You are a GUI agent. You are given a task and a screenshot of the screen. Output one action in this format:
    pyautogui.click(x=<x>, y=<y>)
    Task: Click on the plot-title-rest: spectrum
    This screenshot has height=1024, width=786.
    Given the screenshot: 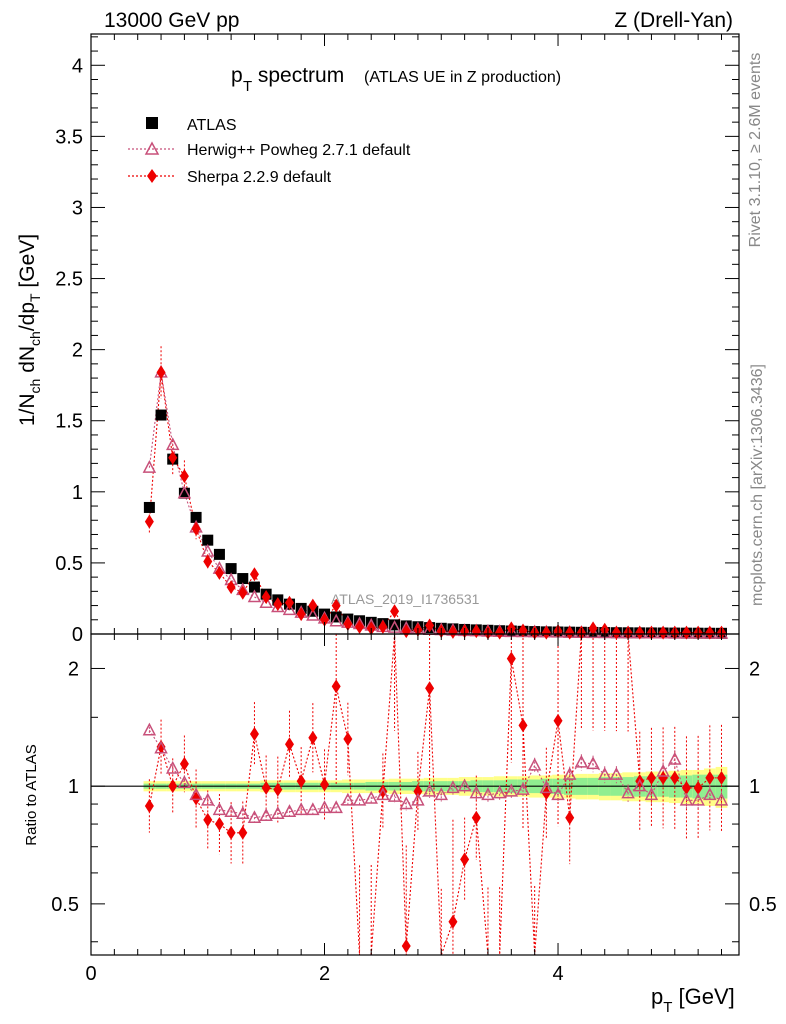 What is the action you would take?
    pyautogui.click(x=298, y=75)
    